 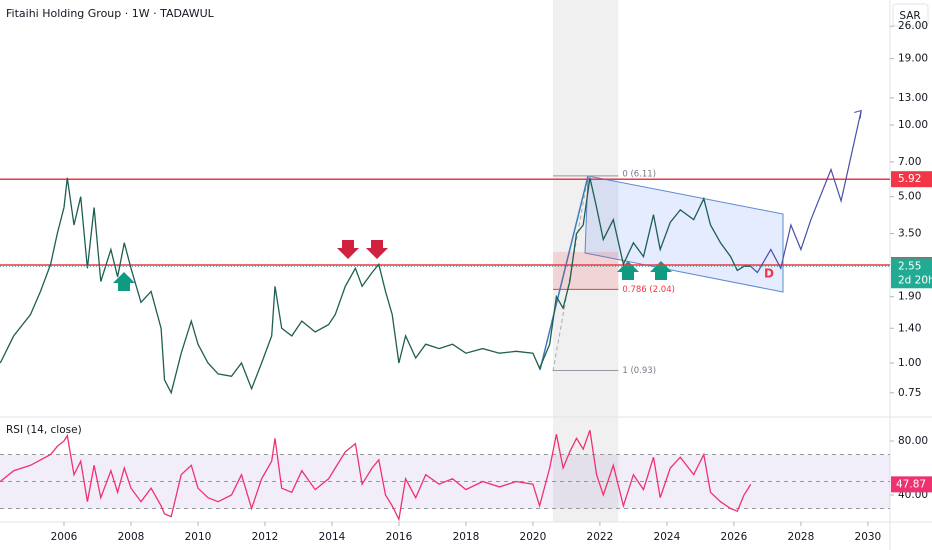 I want to click on price-line, so click(x=376, y=475).